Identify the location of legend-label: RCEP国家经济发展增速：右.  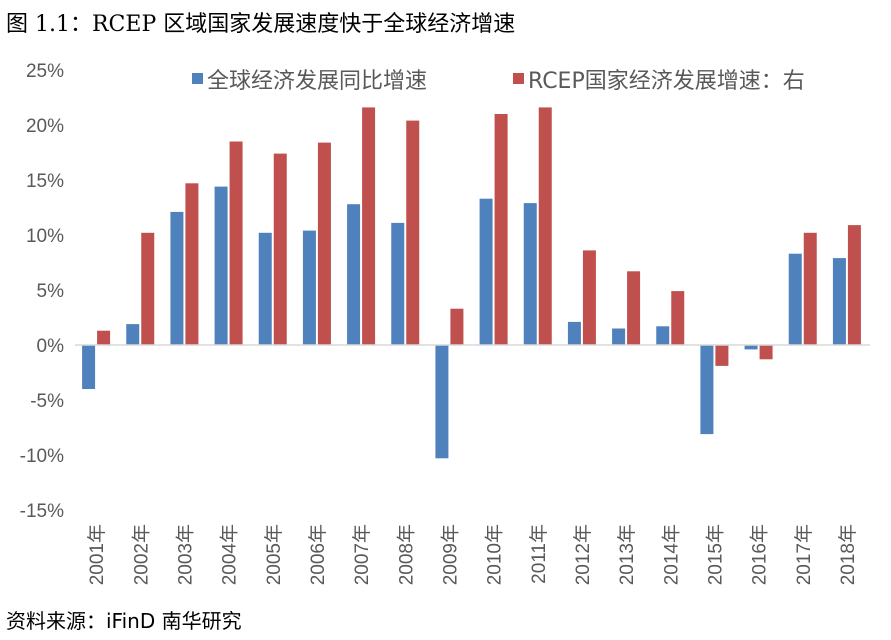
(666, 81).